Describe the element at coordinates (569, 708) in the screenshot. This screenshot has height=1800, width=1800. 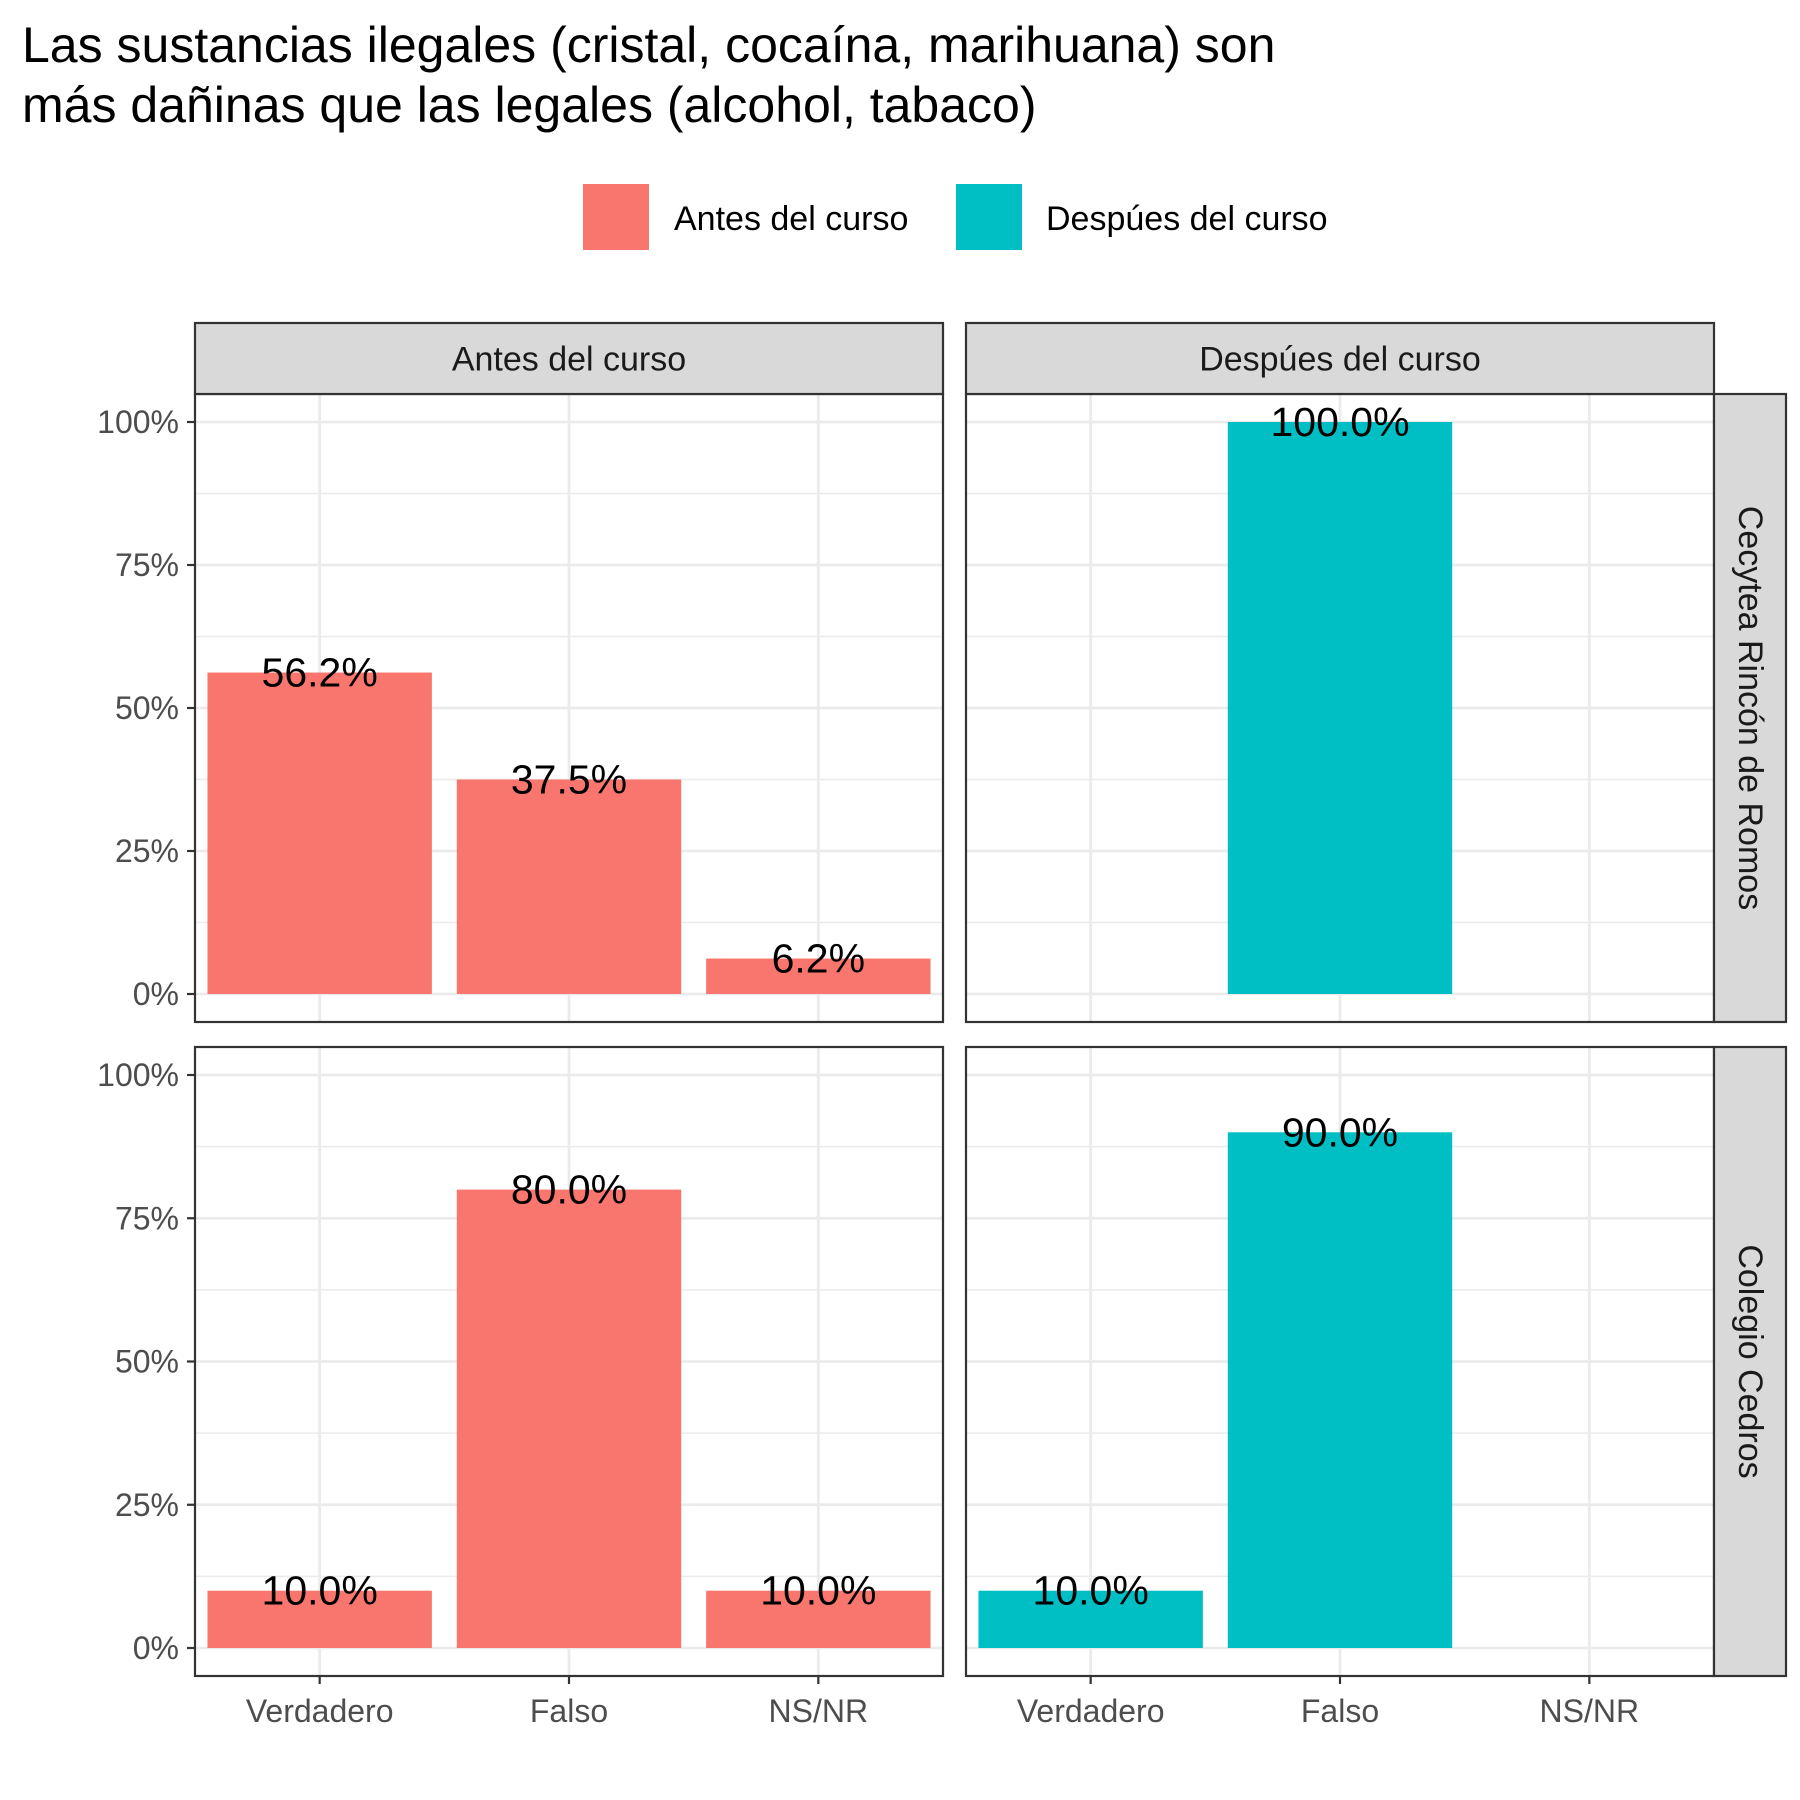
I see `panel-r0-c0: 56.2% 37.5% 6.2%` at that location.